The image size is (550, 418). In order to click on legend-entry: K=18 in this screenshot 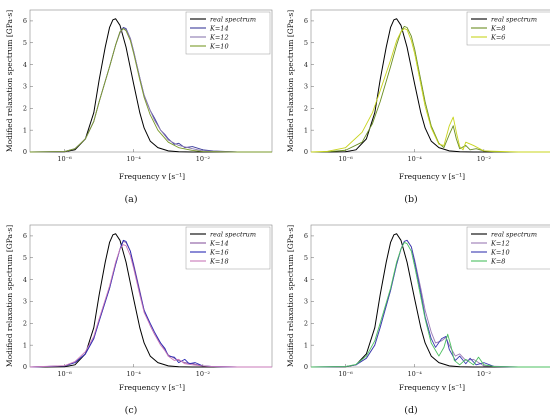, I will do `click(219, 261)`.